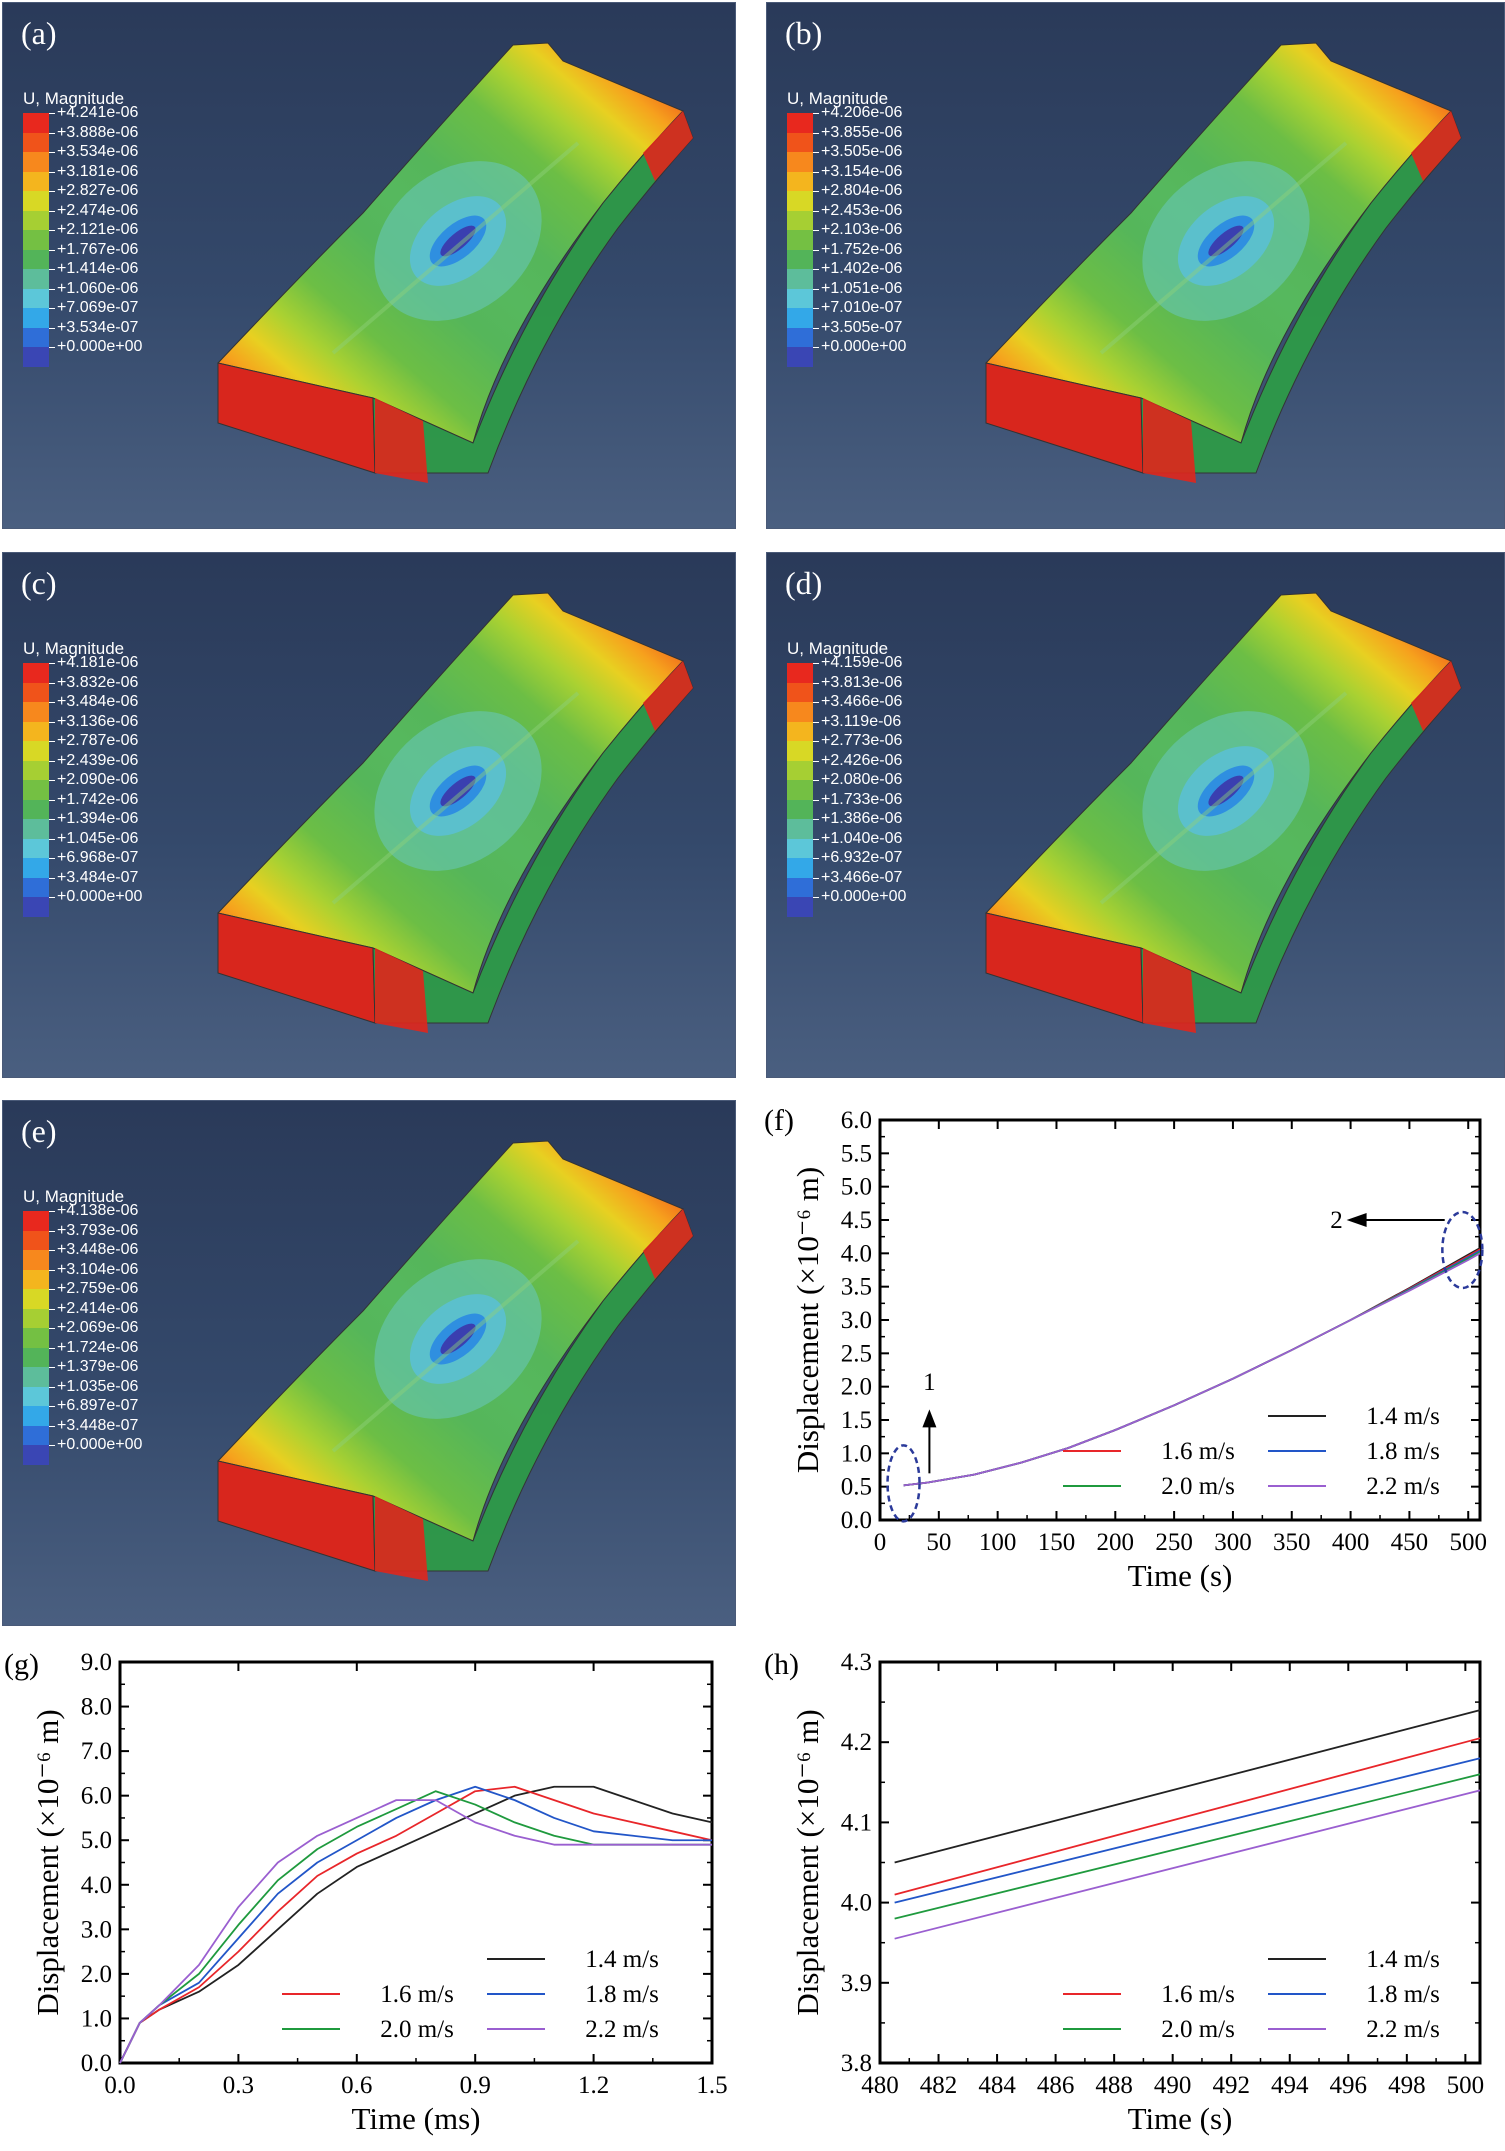 This screenshot has height=2151, width=1505. Describe the element at coordinates (997, 2085) in the screenshot. I see `x-tick-label: 484` at that location.